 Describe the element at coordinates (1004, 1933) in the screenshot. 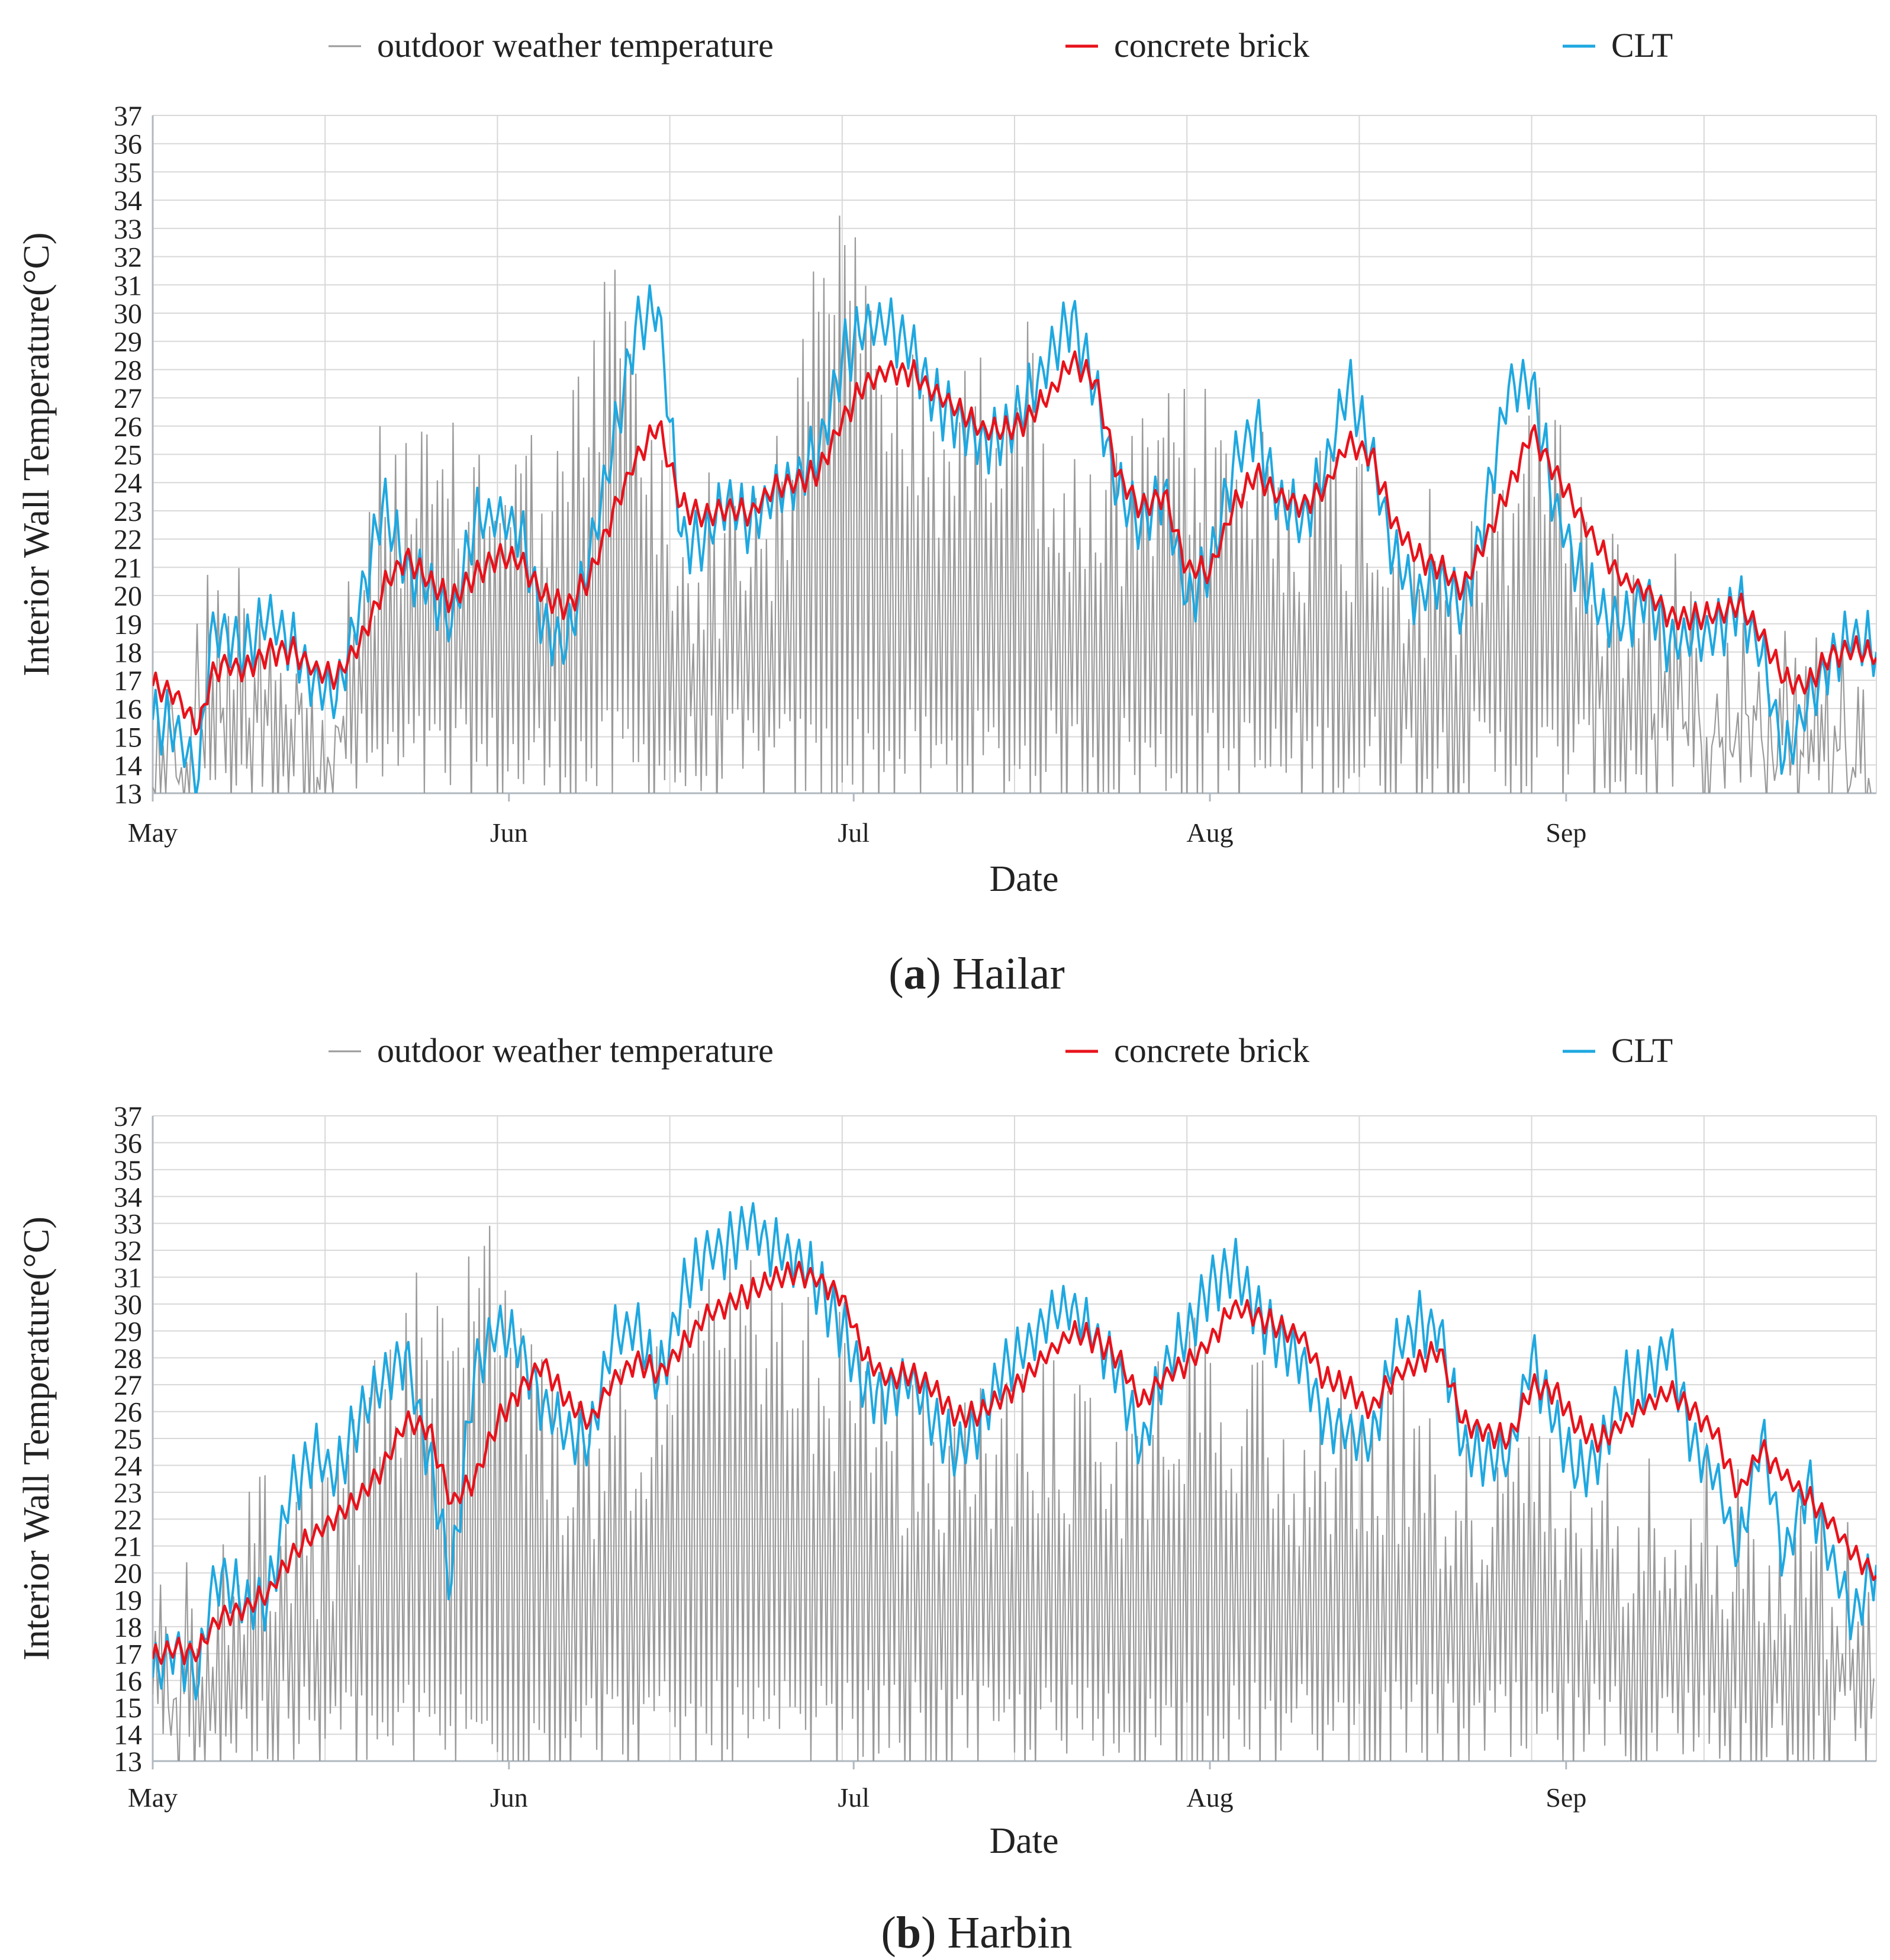

I see `caption-text: Harbin` at that location.